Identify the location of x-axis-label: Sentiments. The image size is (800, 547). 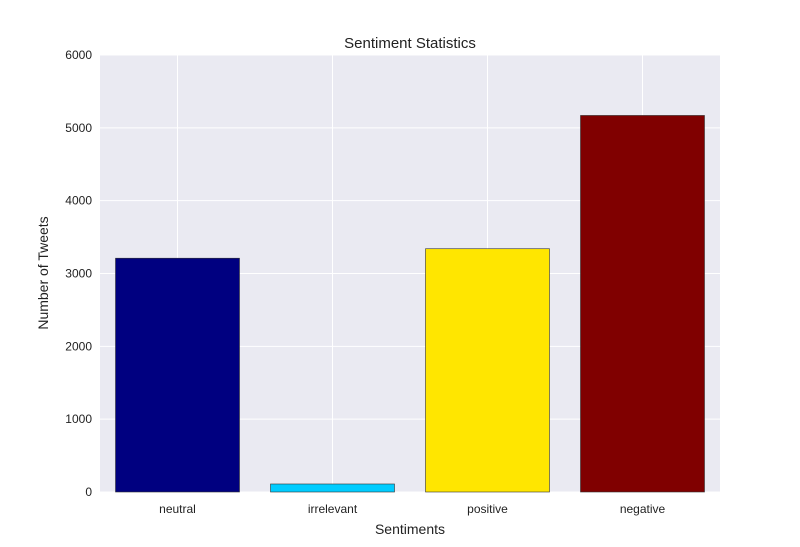
(410, 529).